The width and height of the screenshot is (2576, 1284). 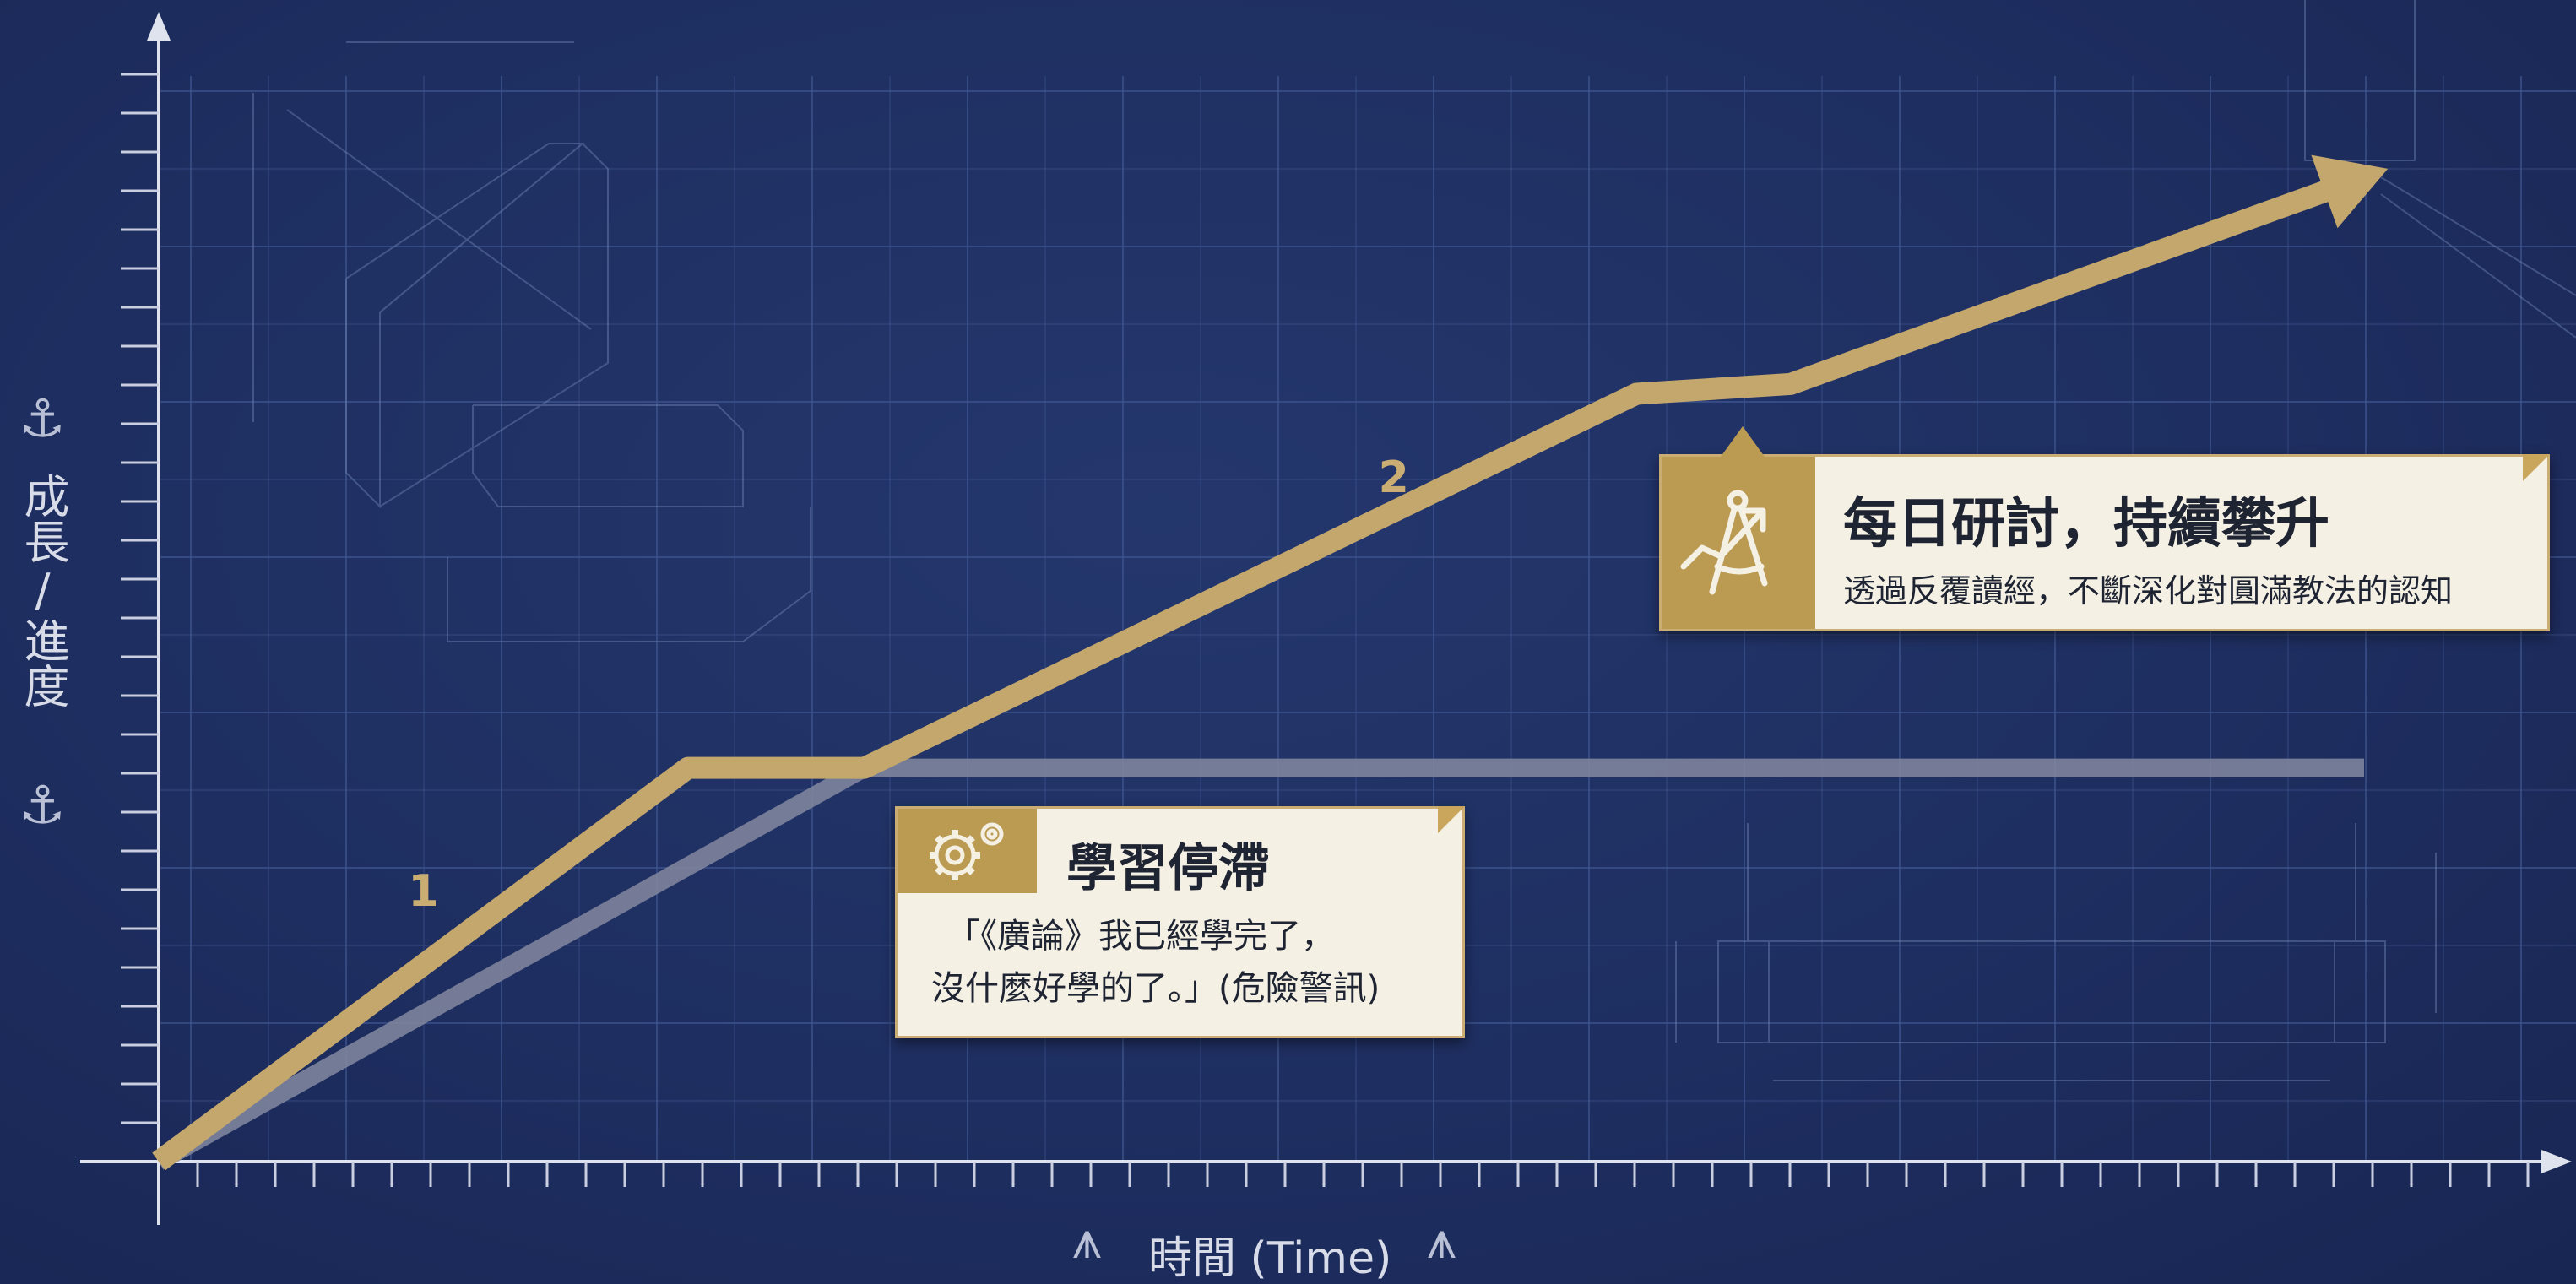 I want to click on x-axis-label: 時間 (Time), so click(x=1270, y=1258).